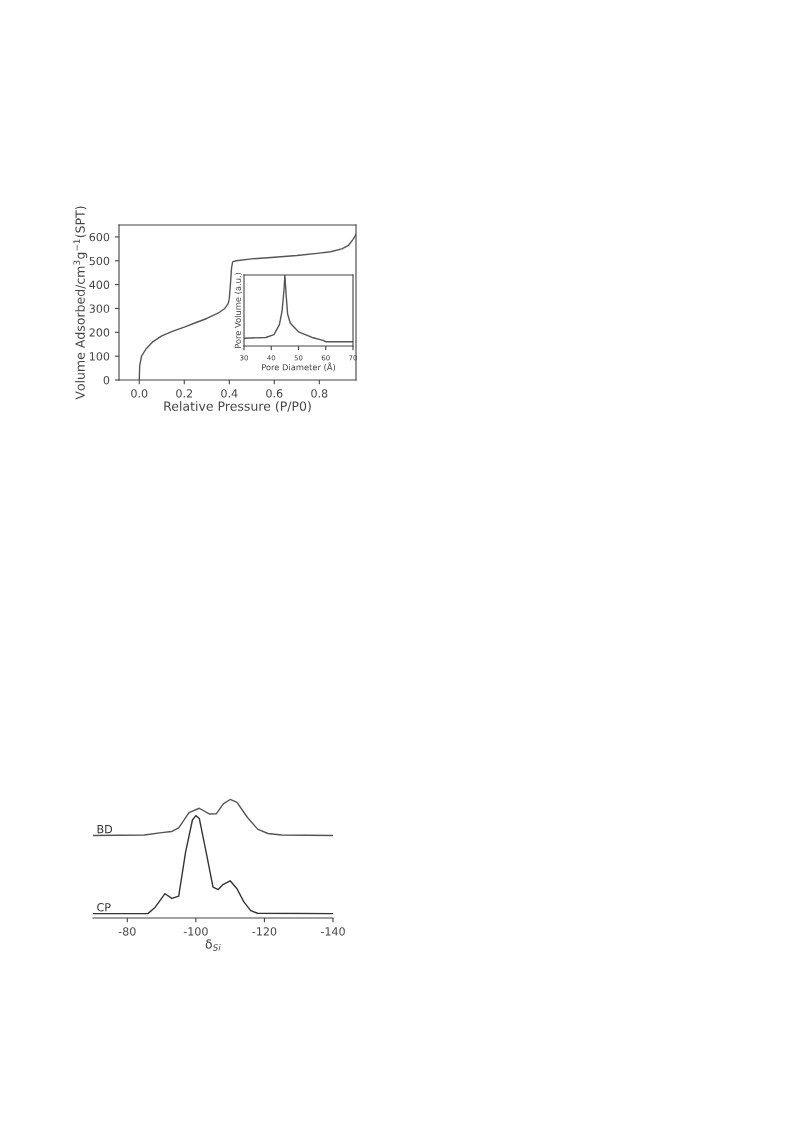 The width and height of the screenshot is (793, 1121). I want to click on x-tick-label: -100, so click(195, 931).